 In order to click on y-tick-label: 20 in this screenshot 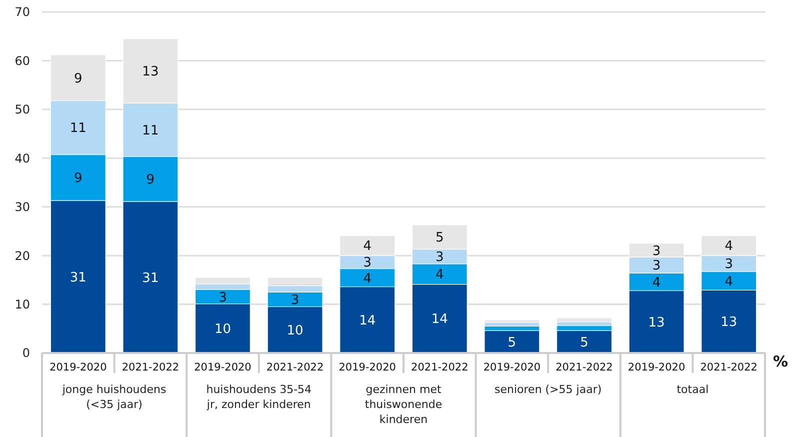, I will do `click(22, 255)`.